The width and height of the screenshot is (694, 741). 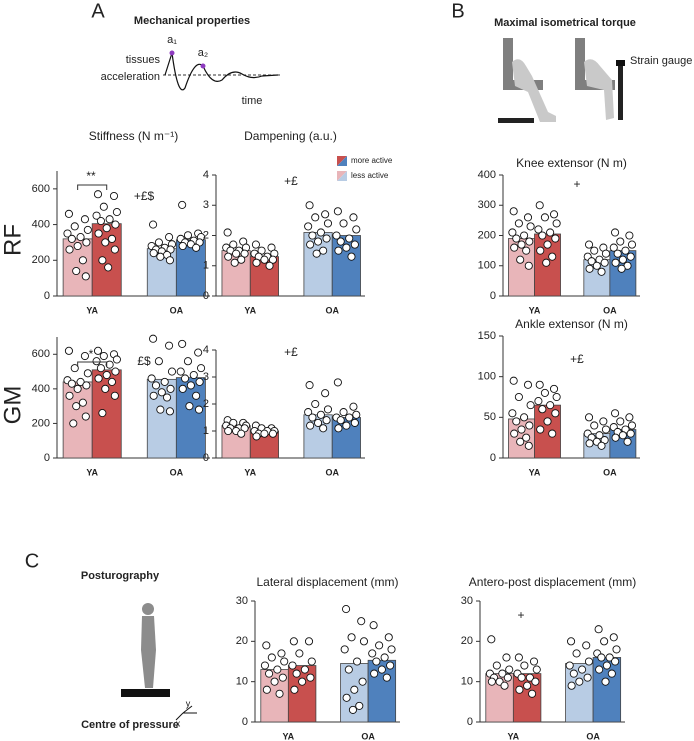 I want to click on chart-title: Knee extensor (N m), so click(x=571, y=163).